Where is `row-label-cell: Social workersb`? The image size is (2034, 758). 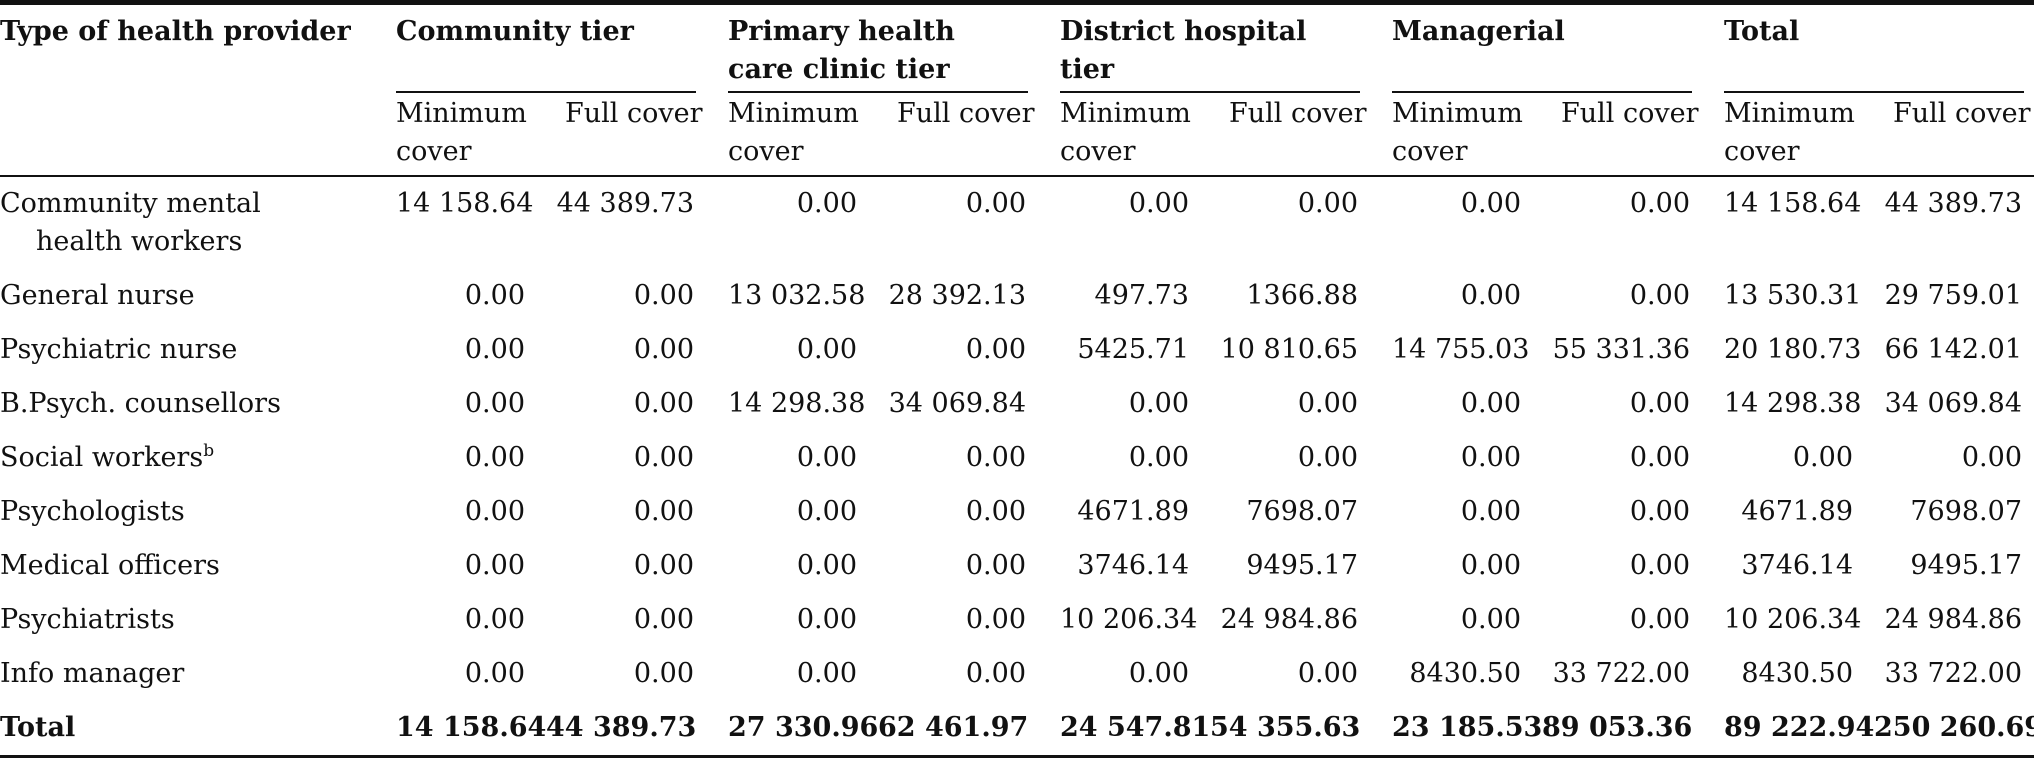
row-label-cell: Social workersb is located at coordinates (198, 458).